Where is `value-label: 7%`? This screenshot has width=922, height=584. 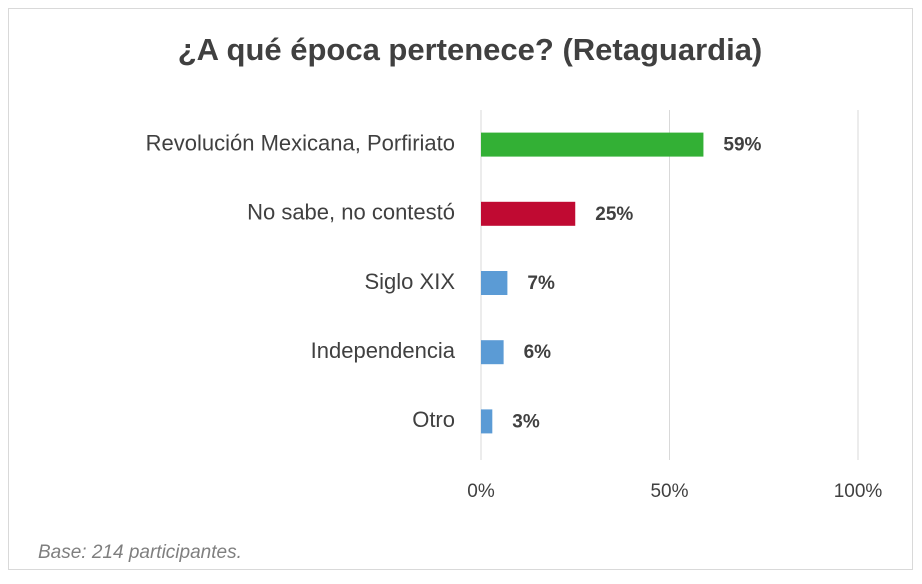 value-label: 7% is located at coordinates (541, 283).